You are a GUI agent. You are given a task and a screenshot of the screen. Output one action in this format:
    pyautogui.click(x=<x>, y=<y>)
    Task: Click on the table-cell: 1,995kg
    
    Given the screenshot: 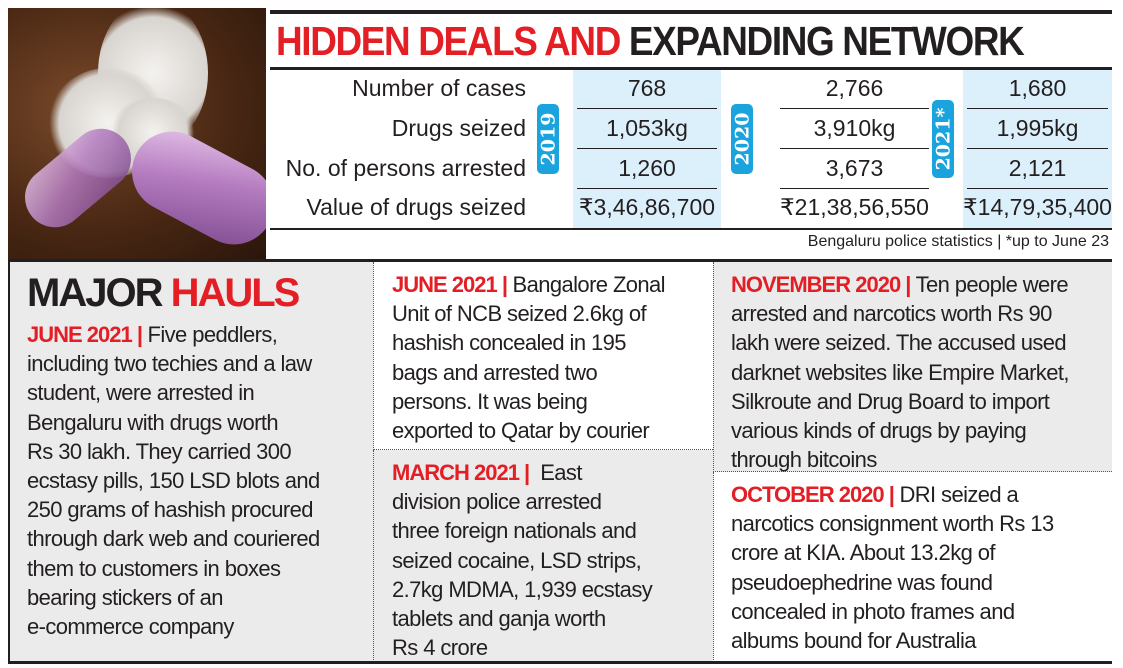 What is the action you would take?
    pyautogui.click(x=1037, y=128)
    